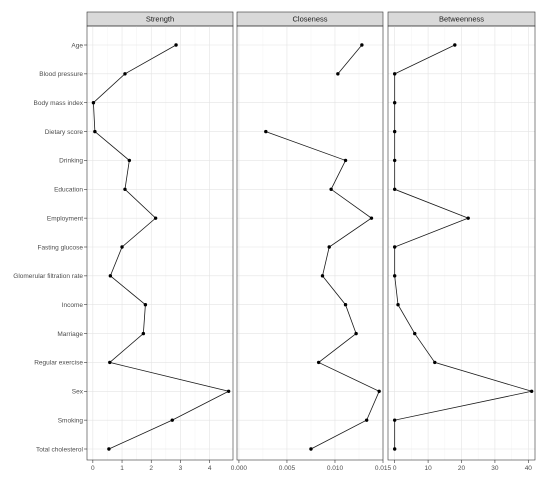 The image size is (550, 488). What do you see at coordinates (428, 468) in the screenshot?
I see `x-tick-label: 10` at bounding box center [428, 468].